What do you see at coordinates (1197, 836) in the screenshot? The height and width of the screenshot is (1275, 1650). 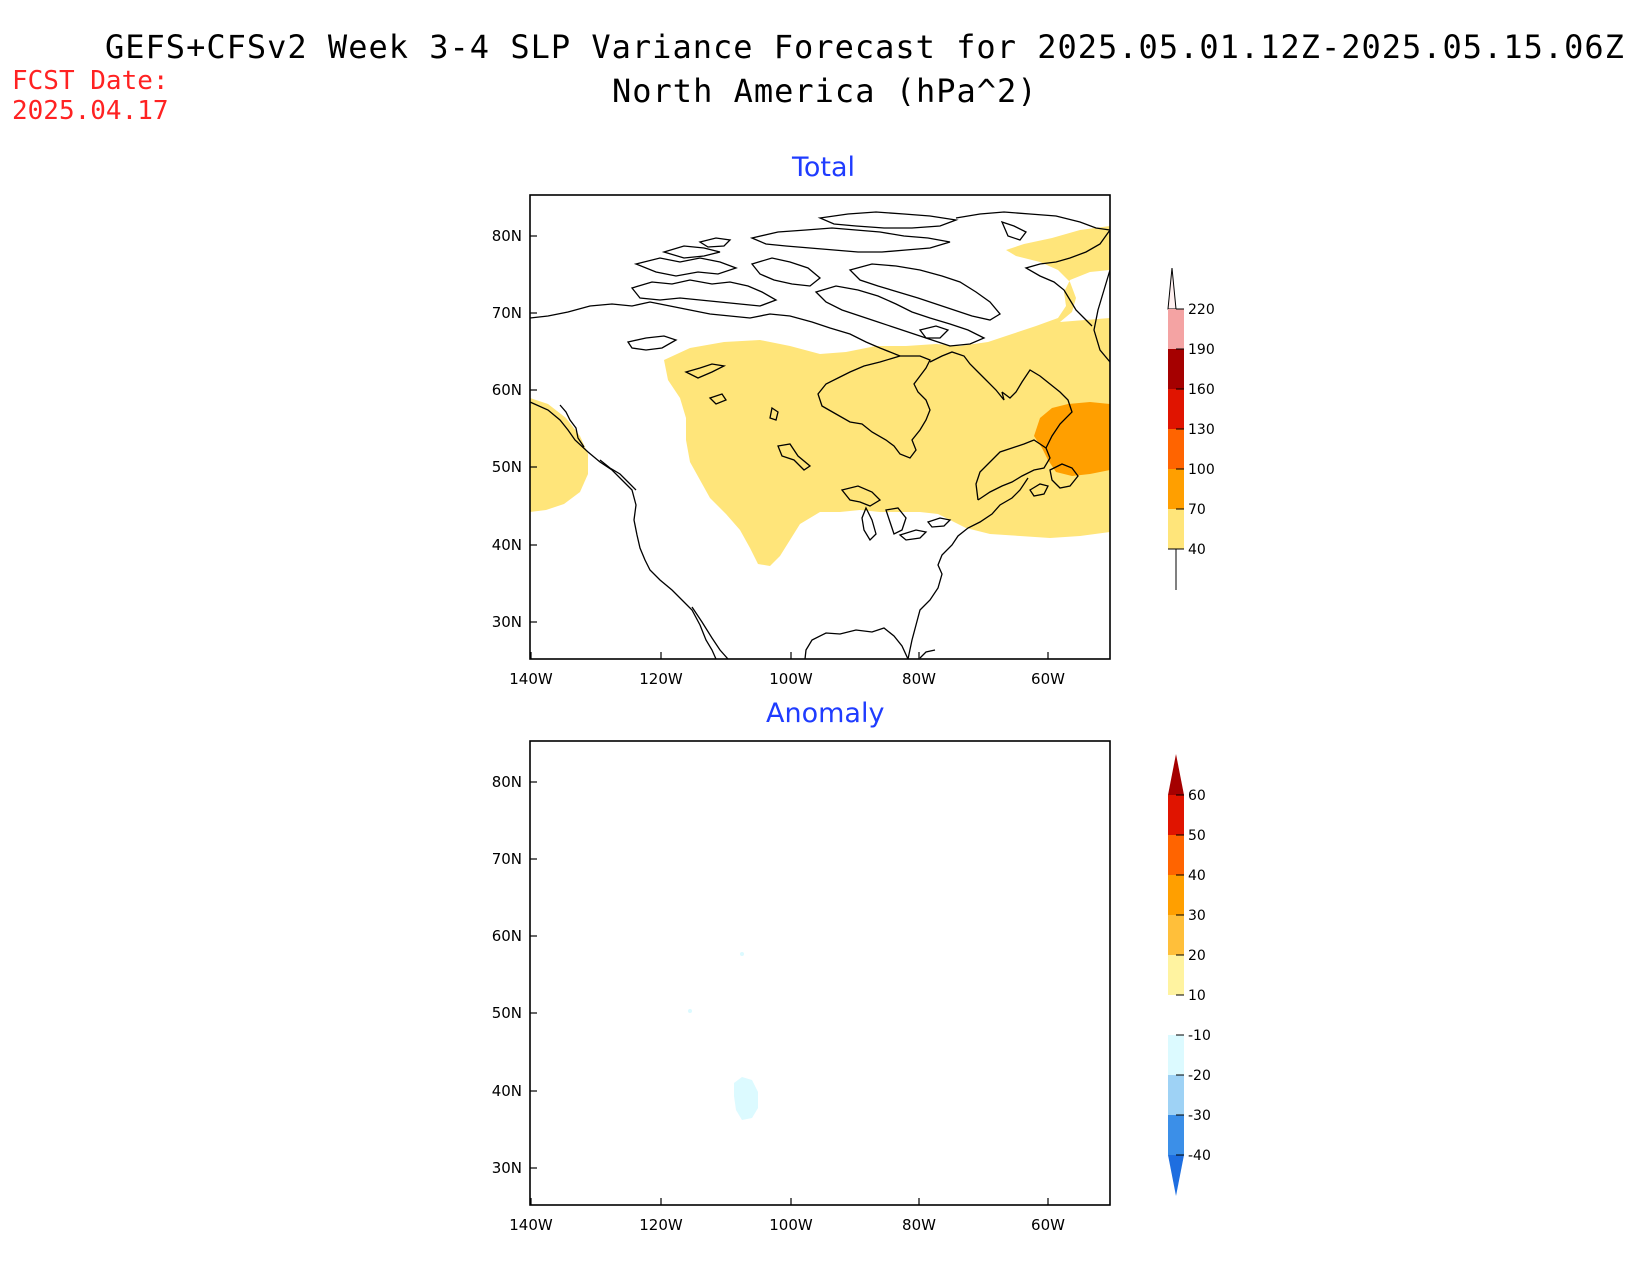 I see `colorbar-anomaly-label: 50` at bounding box center [1197, 836].